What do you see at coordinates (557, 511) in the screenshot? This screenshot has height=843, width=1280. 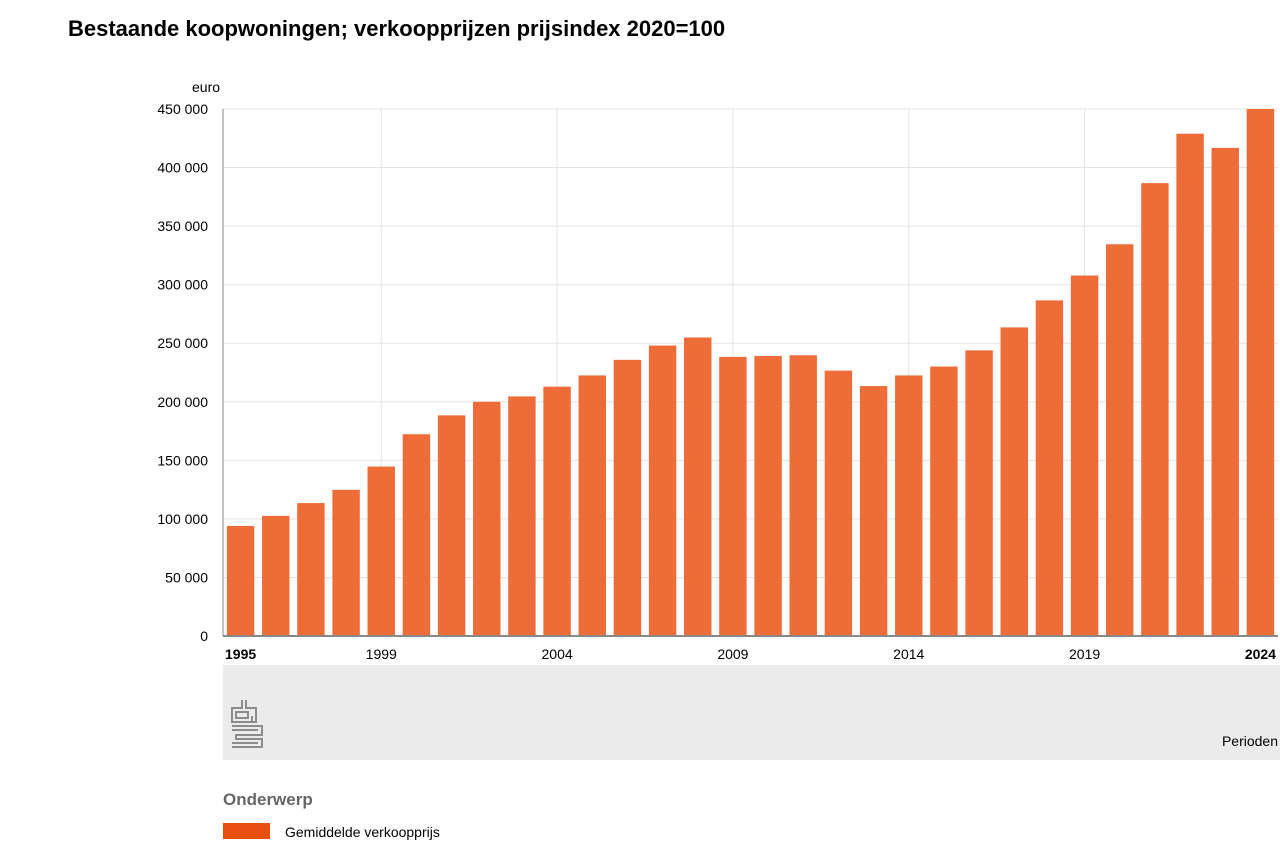 I see `bar-2004` at bounding box center [557, 511].